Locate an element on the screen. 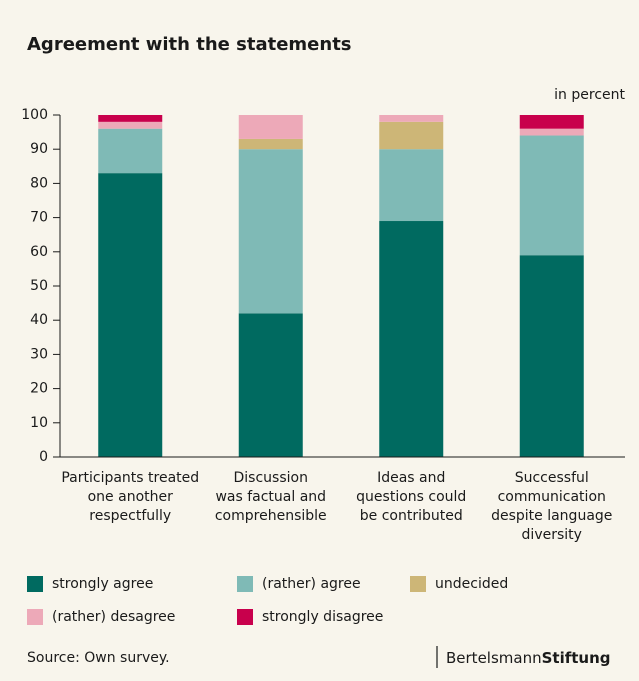 The image size is (639, 681). y-tick-label: 30 is located at coordinates (39, 354).